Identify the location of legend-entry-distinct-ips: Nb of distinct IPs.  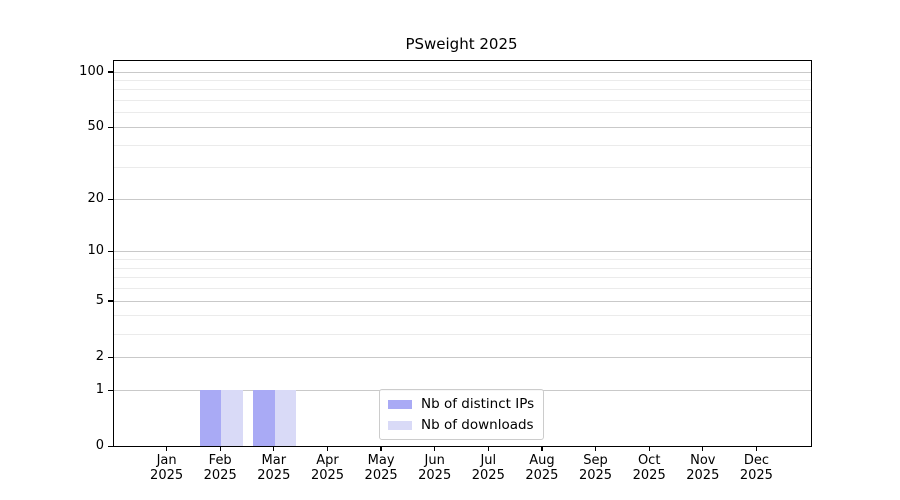
(461, 404).